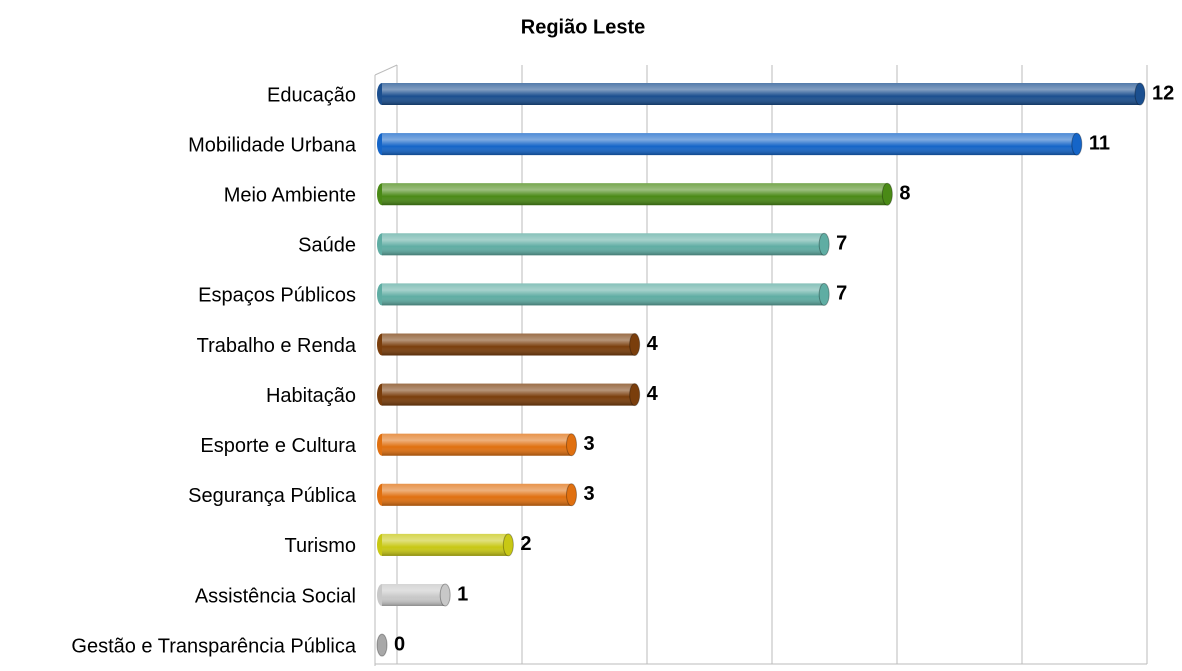  What do you see at coordinates (904, 193) in the screenshot?
I see `value-label: 8` at bounding box center [904, 193].